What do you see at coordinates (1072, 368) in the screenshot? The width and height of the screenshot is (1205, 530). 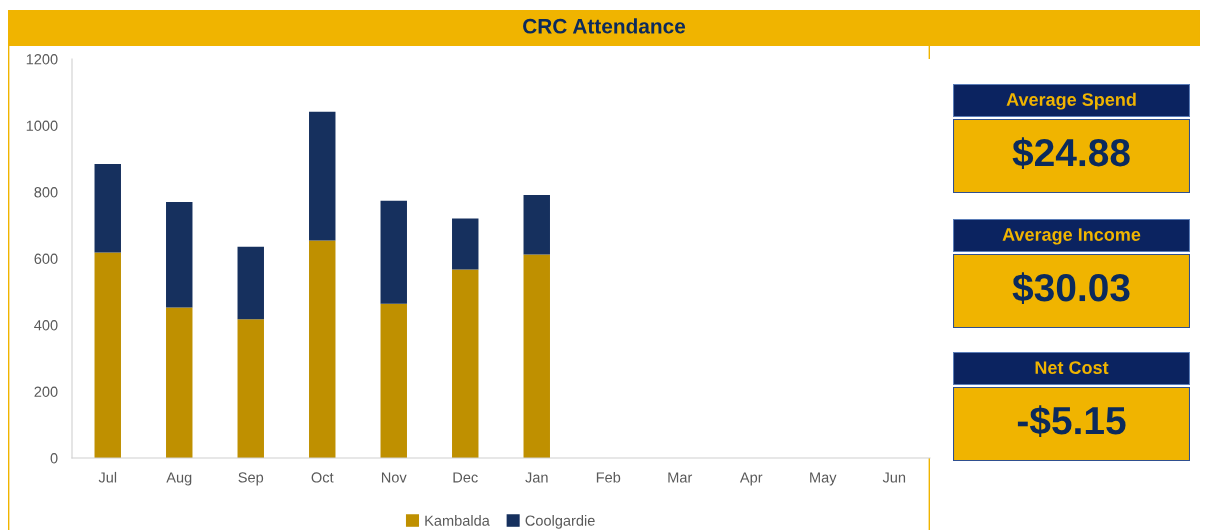 I see `text: Net Cost` at bounding box center [1072, 368].